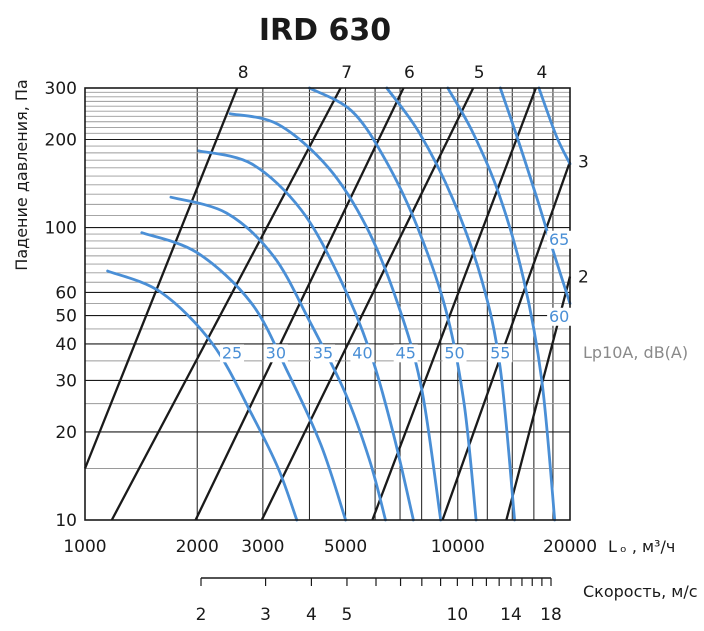  I want to click on y-tick-label: 20, so click(66, 433).